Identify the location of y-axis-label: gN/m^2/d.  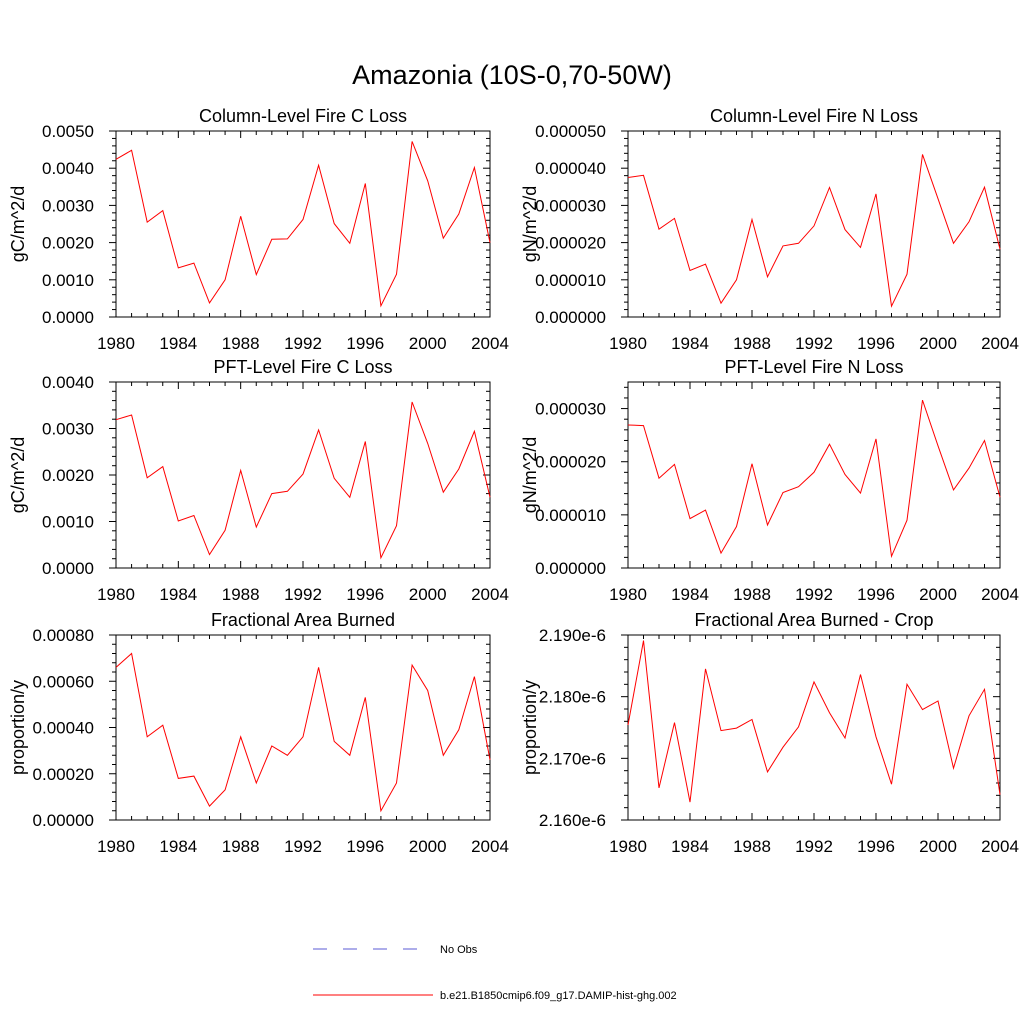
(530, 475).